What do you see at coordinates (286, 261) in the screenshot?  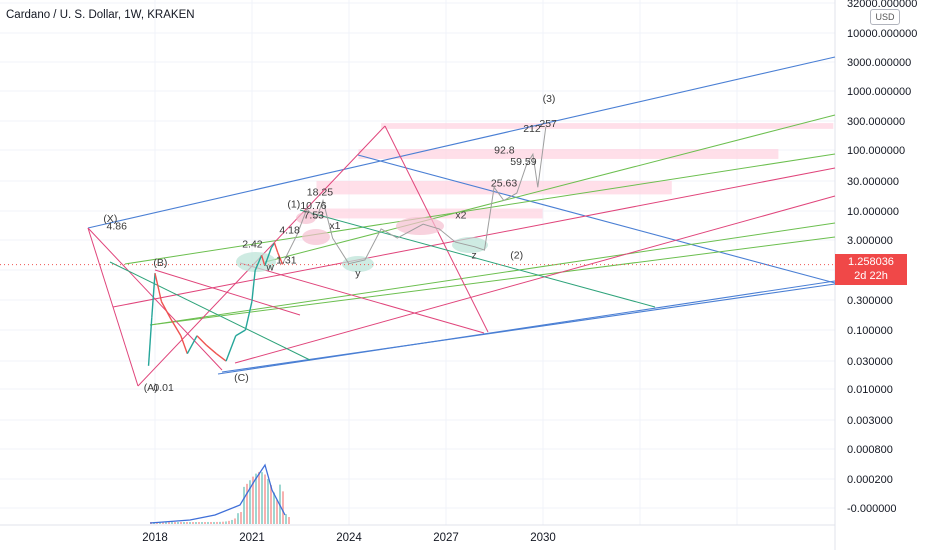 I see `wave-annotation: 1.31` at bounding box center [286, 261].